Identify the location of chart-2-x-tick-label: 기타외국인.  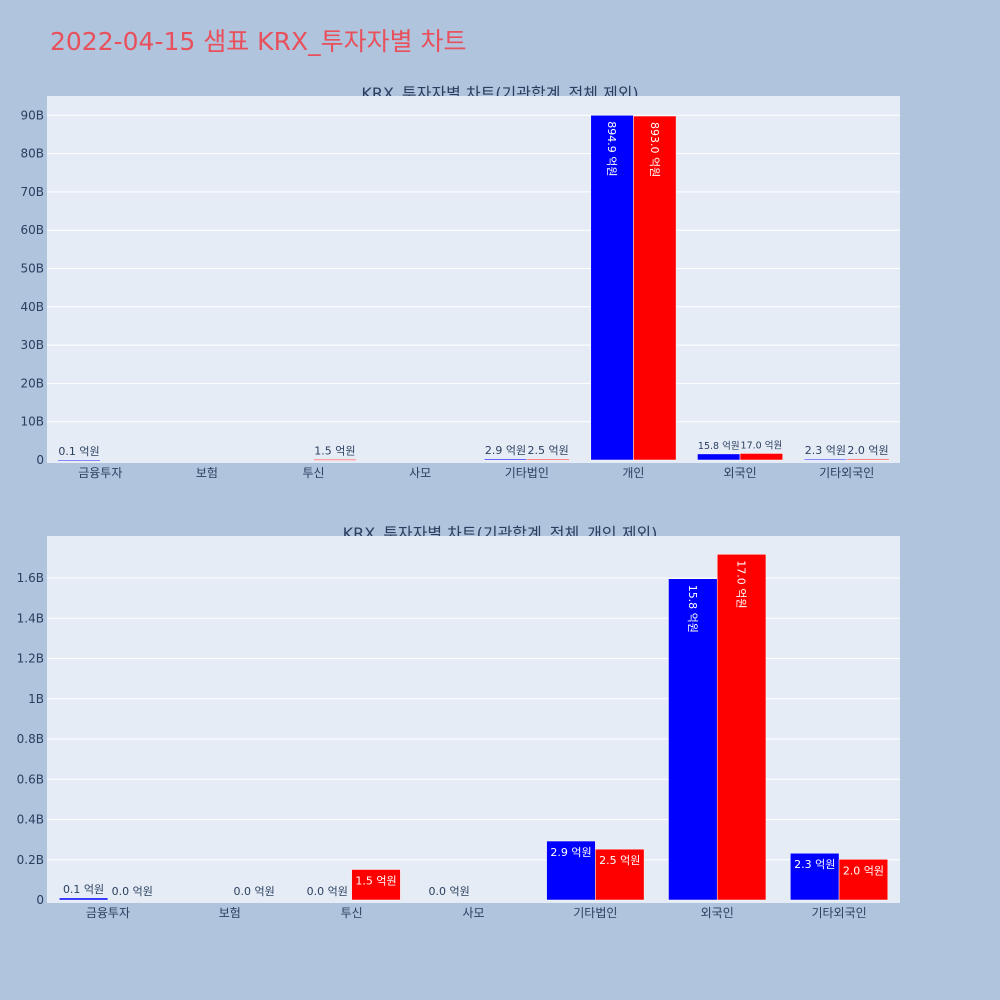
(838, 913).